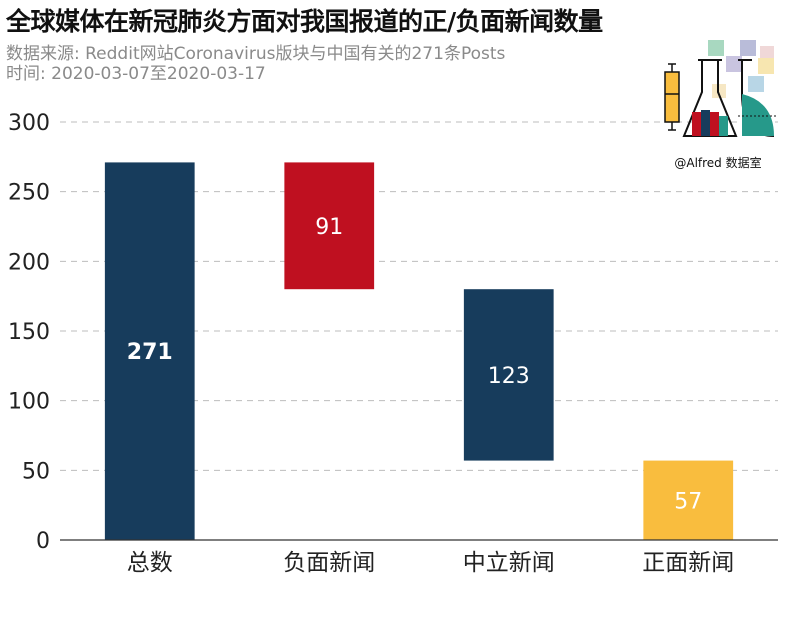 The height and width of the screenshot is (639, 800). Describe the element at coordinates (718, 163) in the screenshot. I see `logo-caption: @Alfred 数据室` at that location.